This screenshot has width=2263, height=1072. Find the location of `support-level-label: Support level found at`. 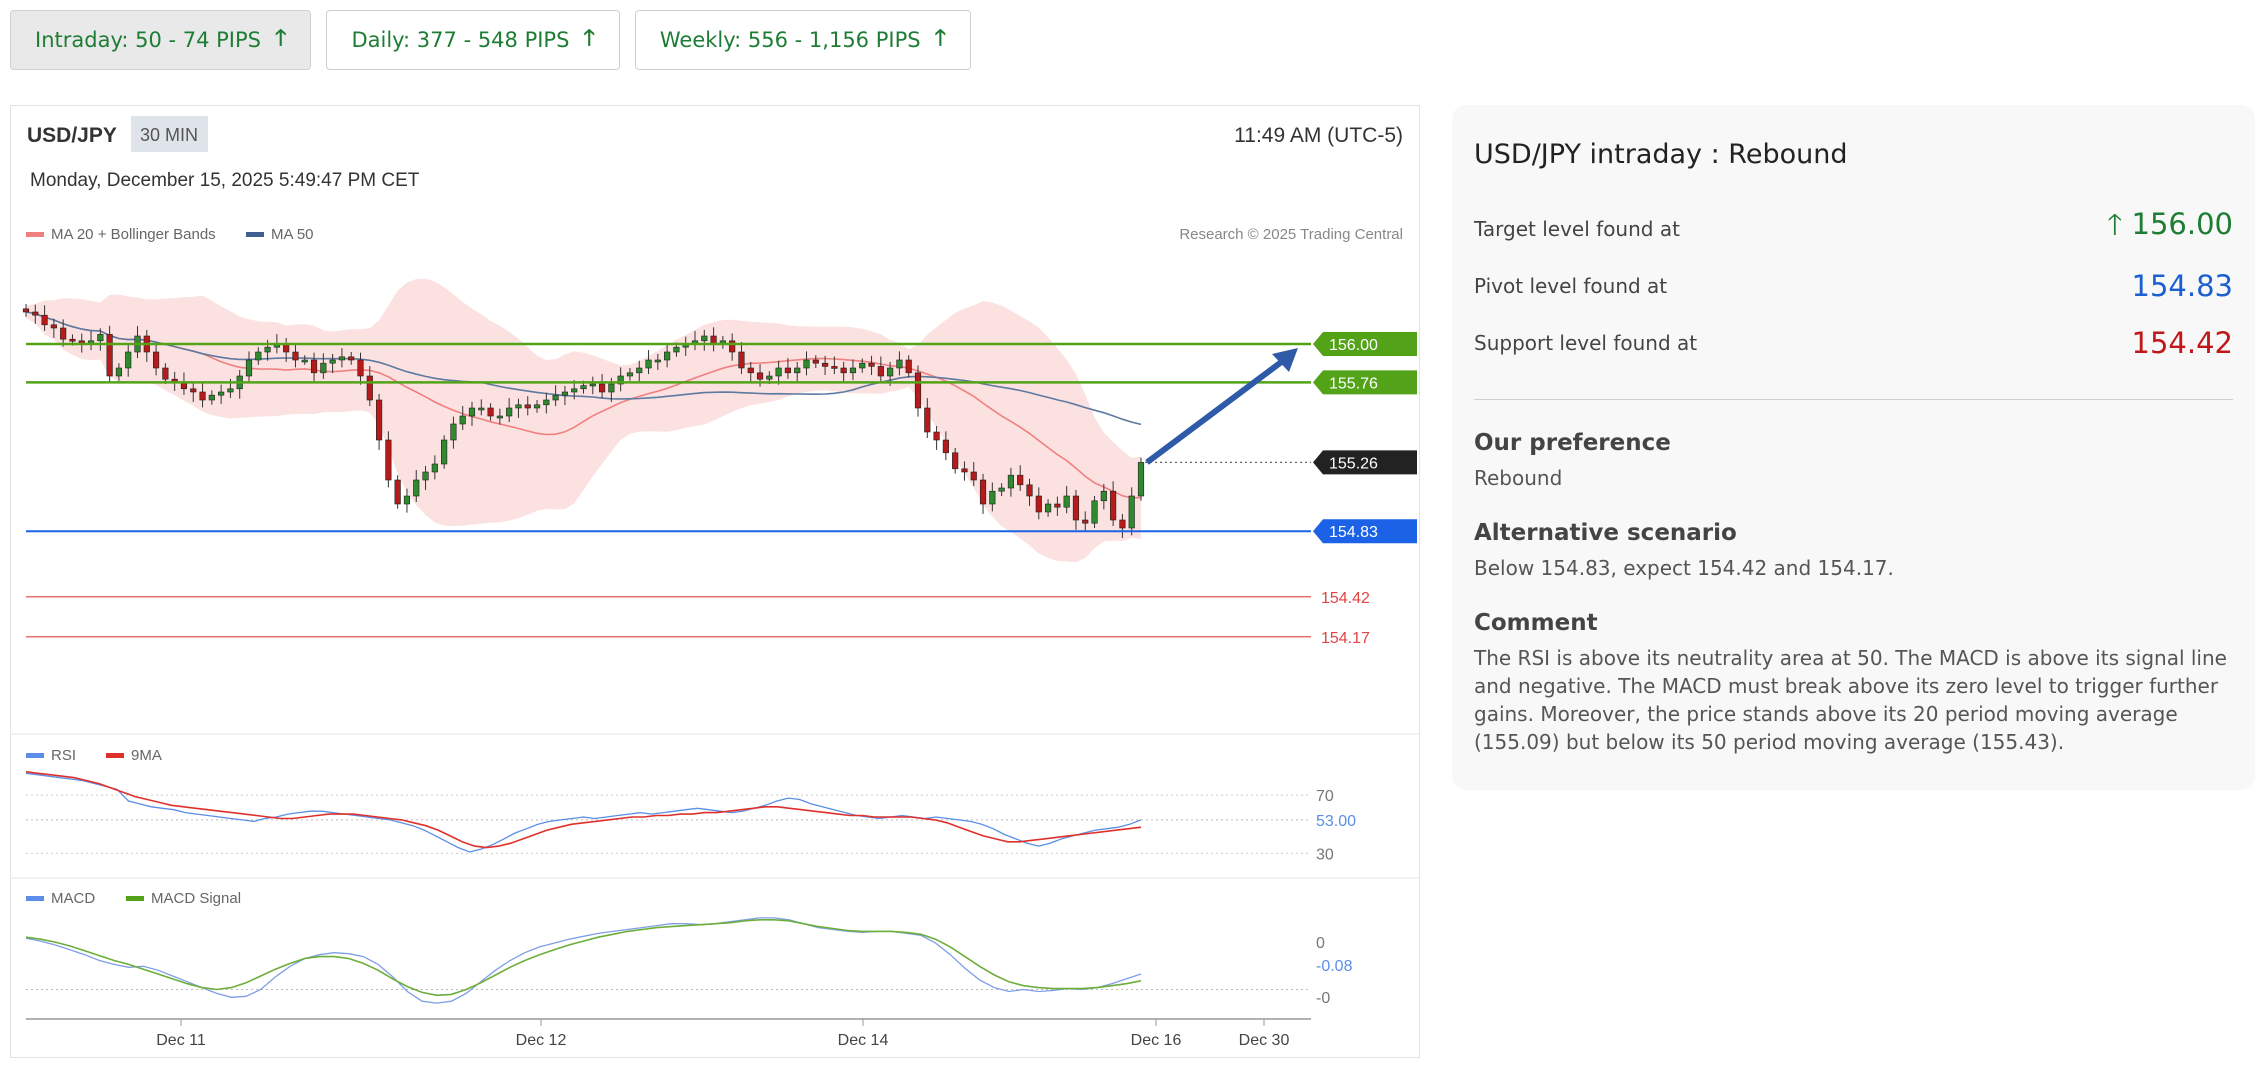

support-level-label: Support level found at is located at coordinates (1586, 342).